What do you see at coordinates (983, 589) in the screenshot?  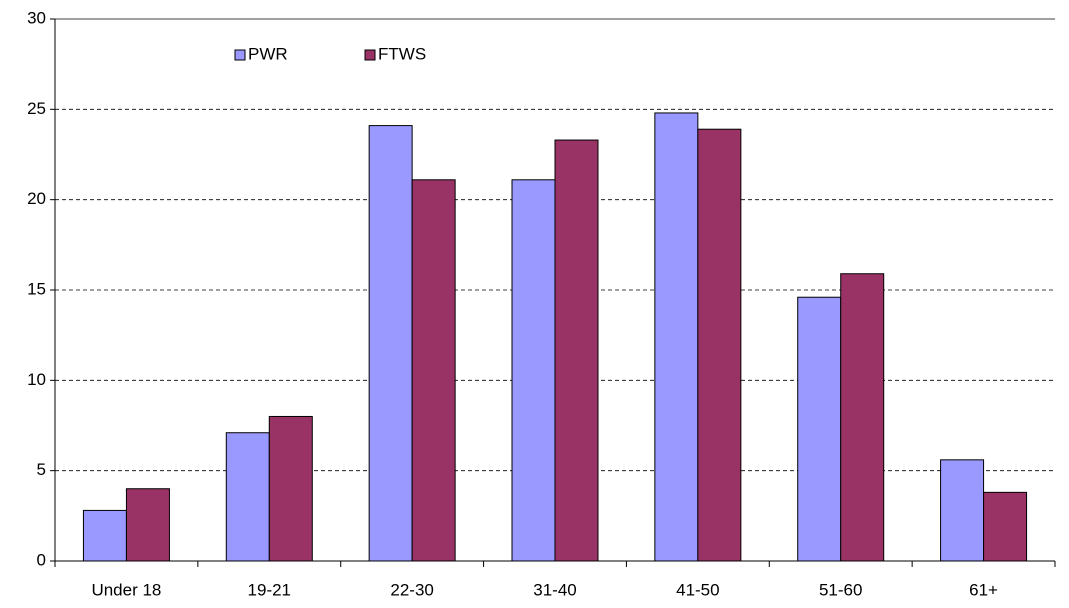 I see `x-tick-label: 61+` at bounding box center [983, 589].